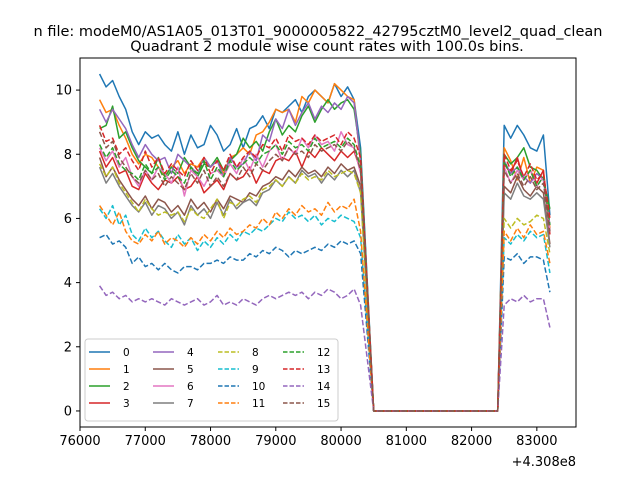 This screenshot has height=480, width=640. What do you see at coordinates (406, 441) in the screenshot?
I see `x-tick-label: 81000` at bounding box center [406, 441].